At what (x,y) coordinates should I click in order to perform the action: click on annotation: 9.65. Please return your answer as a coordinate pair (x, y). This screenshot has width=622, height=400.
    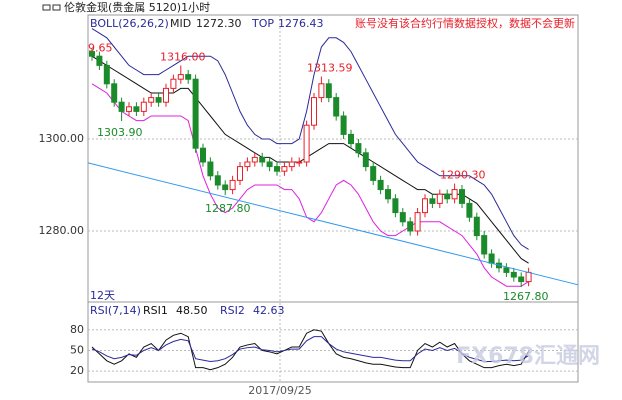
    Looking at the image, I should click on (100, 48).